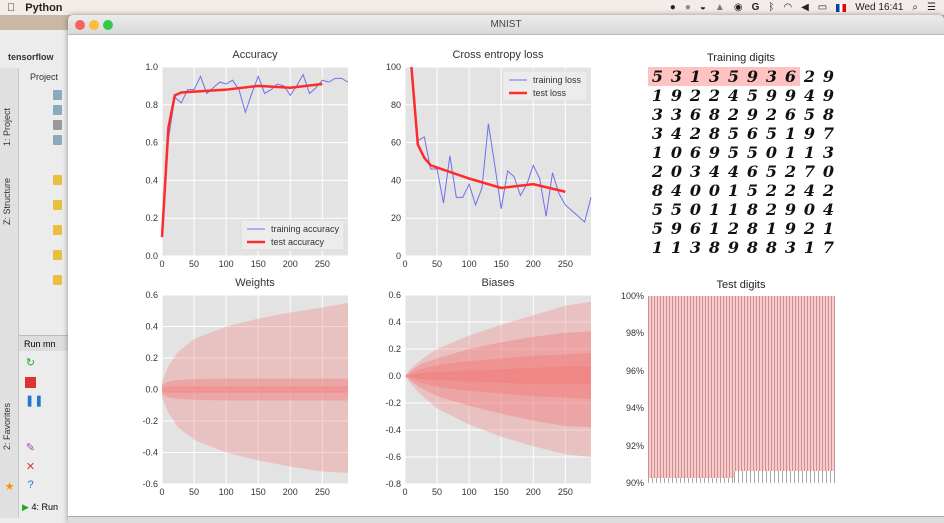  What do you see at coordinates (719, 7) in the screenshot?
I see `drop-icon: ▲` at bounding box center [719, 7].